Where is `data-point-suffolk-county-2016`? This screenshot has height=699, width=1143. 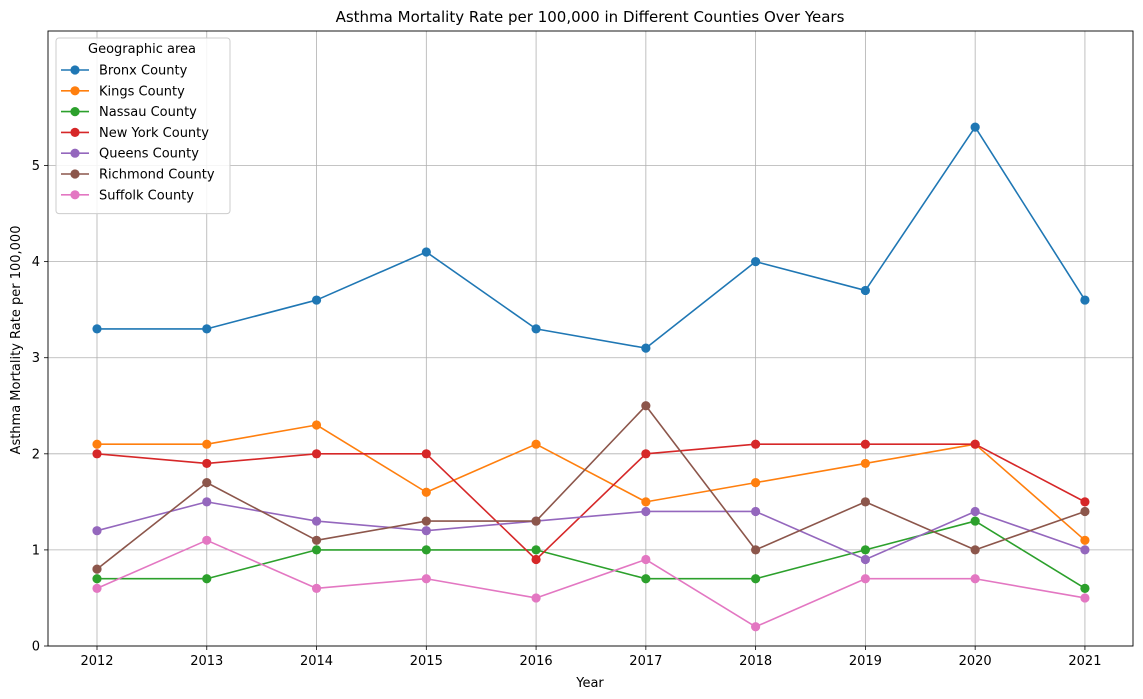
data-point-suffolk-county-2016 is located at coordinates (536, 598).